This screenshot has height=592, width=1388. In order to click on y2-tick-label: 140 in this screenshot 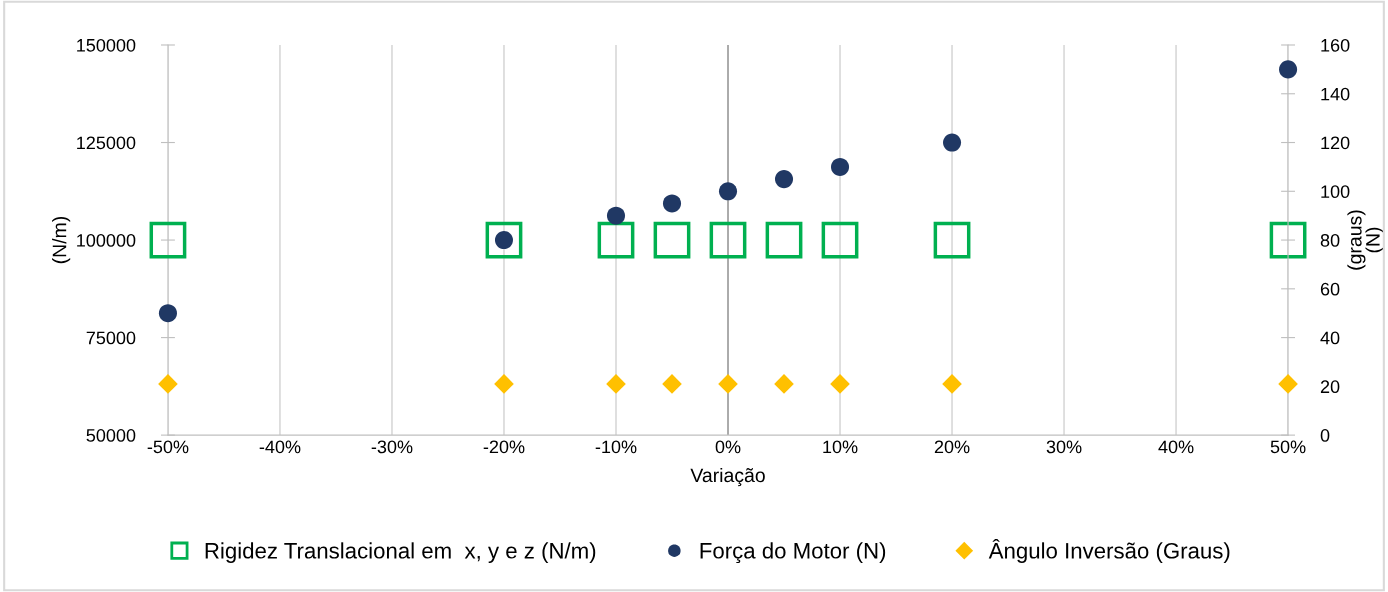, I will do `click(1335, 94)`.